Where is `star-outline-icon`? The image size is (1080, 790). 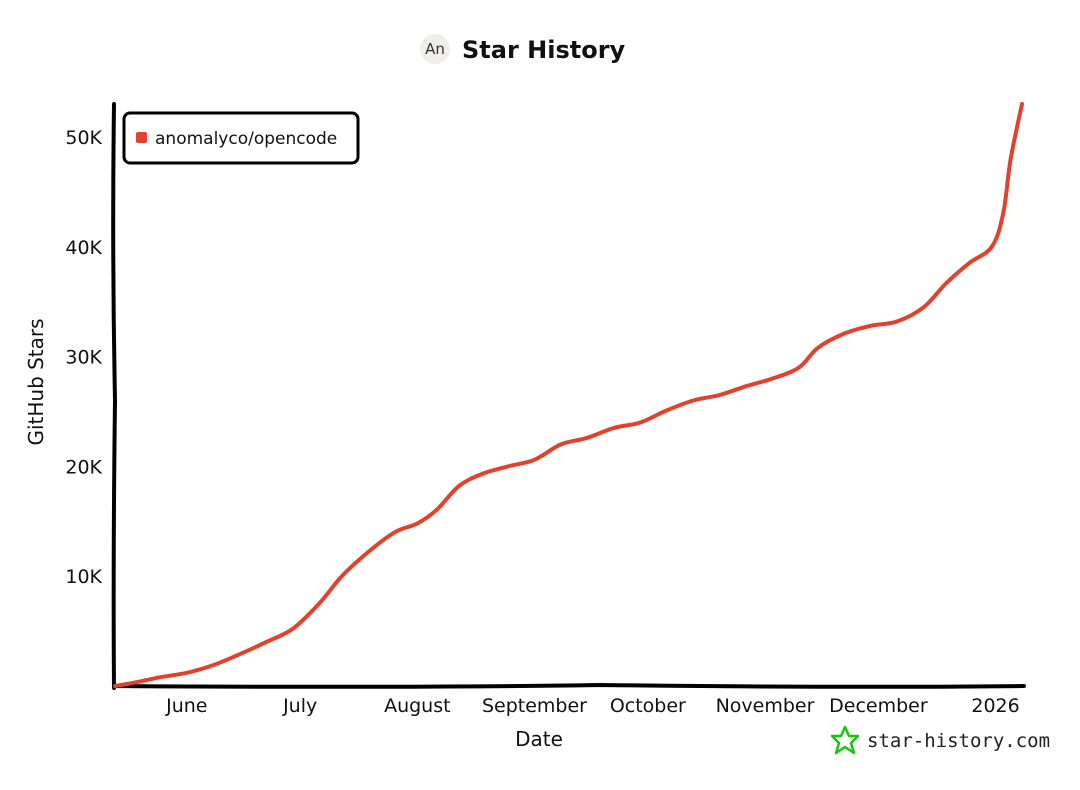 star-outline-icon is located at coordinates (845, 740).